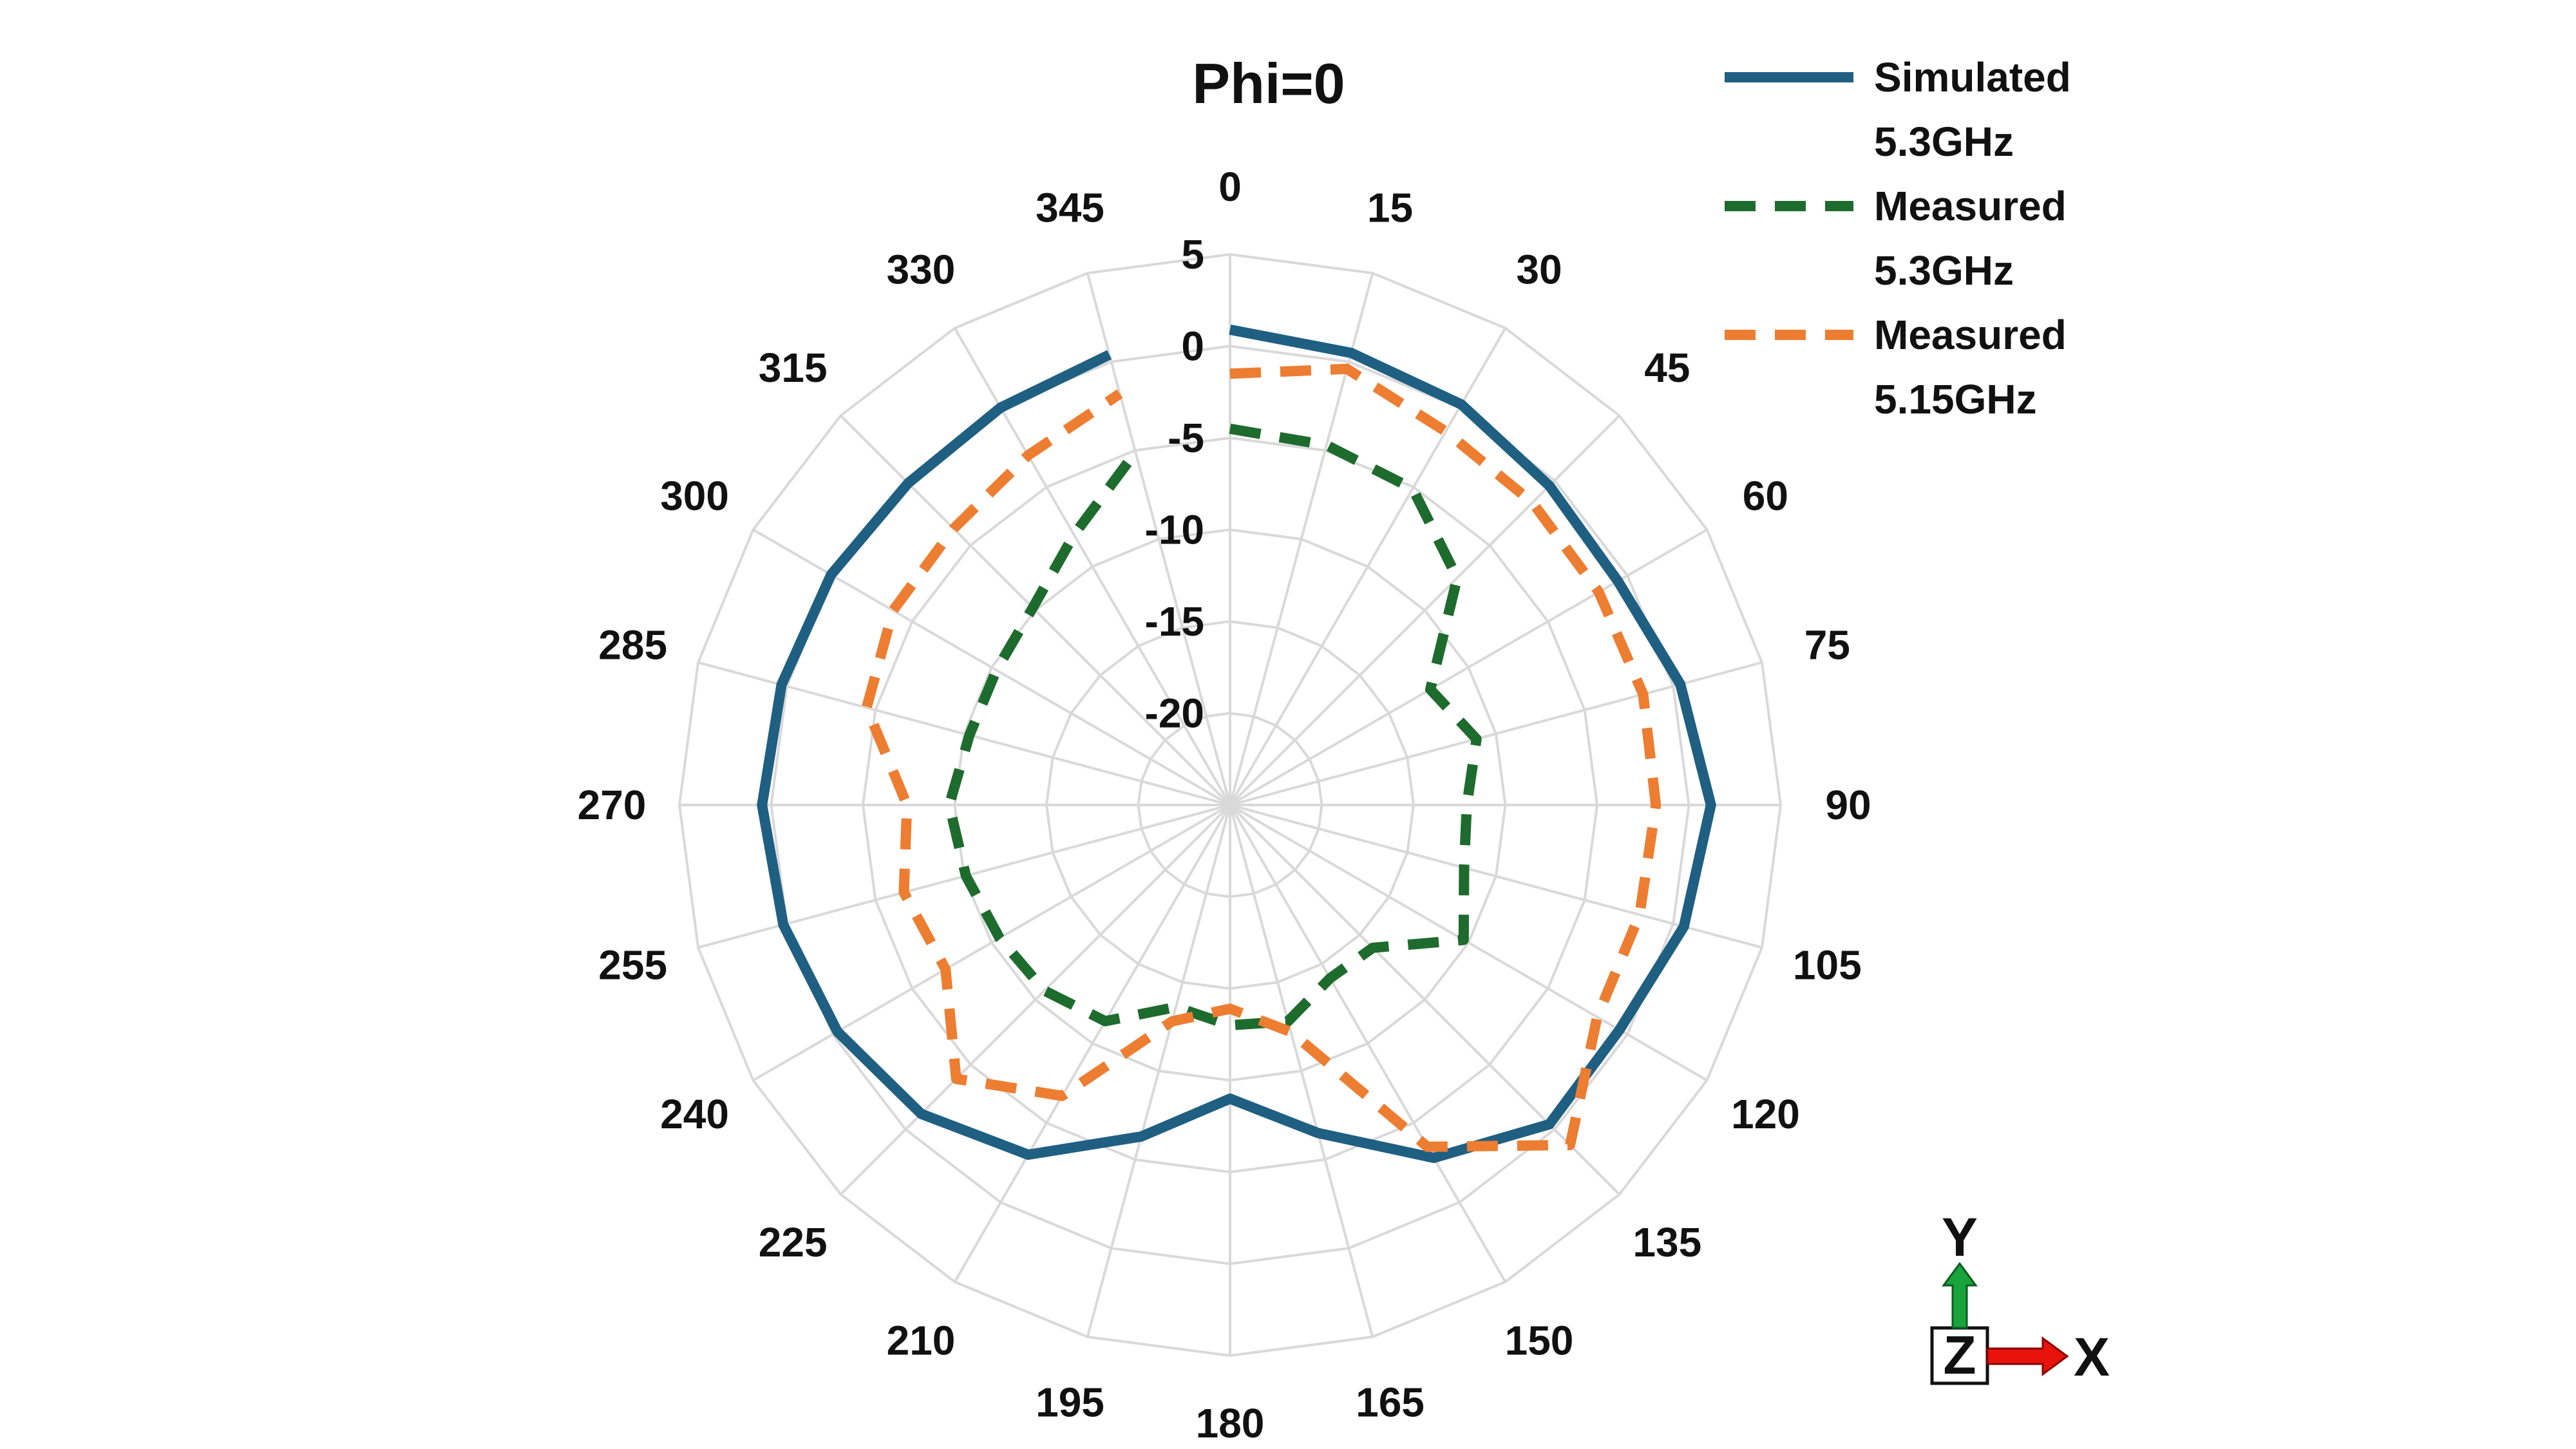 The width and height of the screenshot is (2576, 1449). I want to click on legend-label-1: 5.3GHz, so click(1944, 141).